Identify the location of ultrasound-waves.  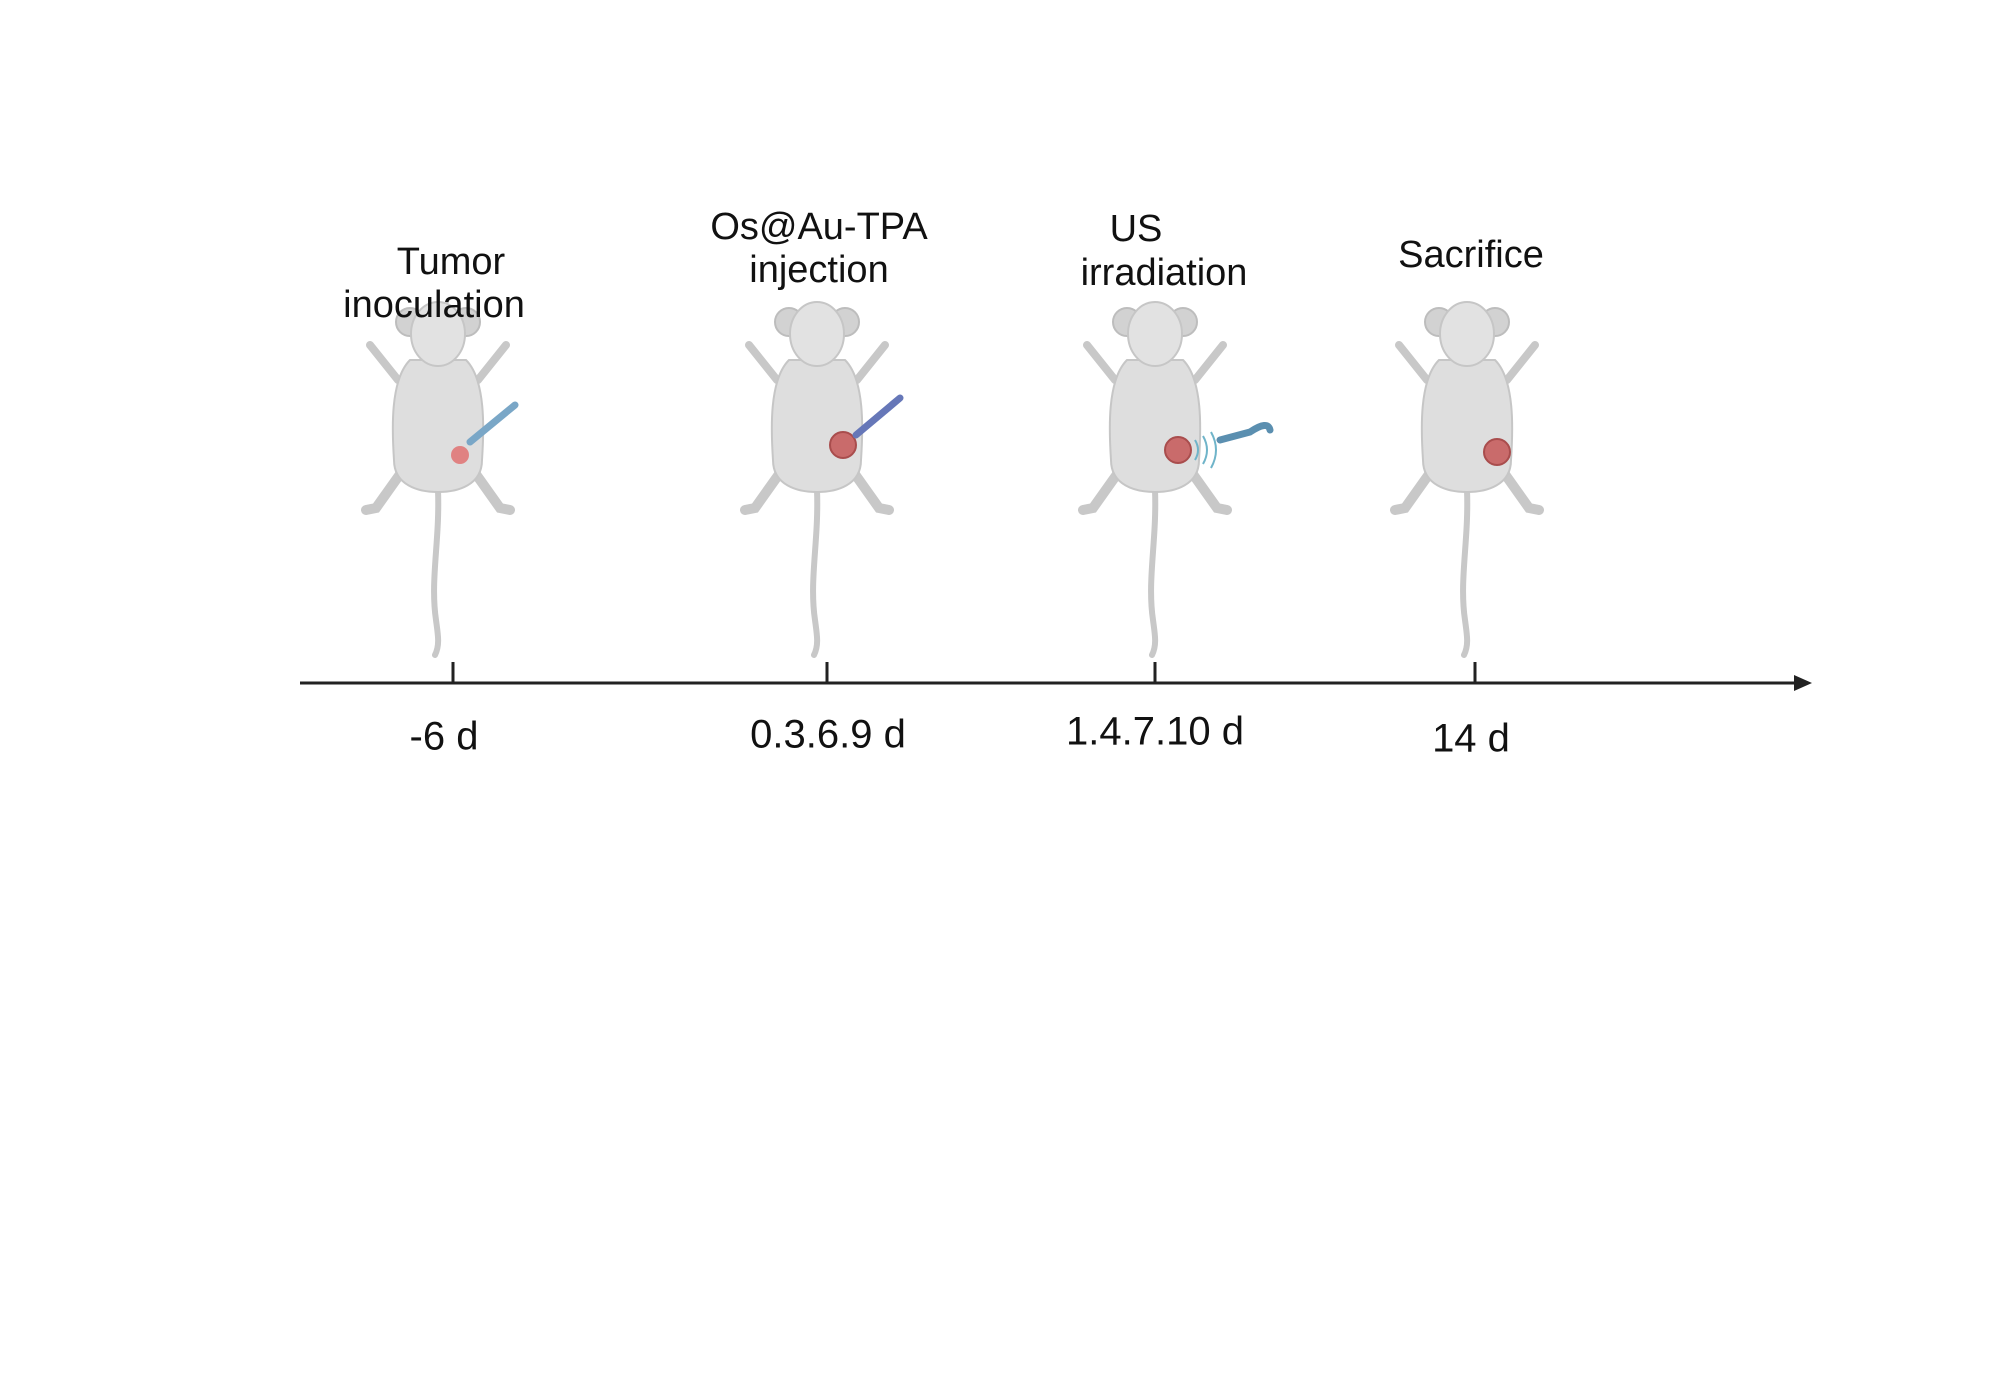
(1205, 450).